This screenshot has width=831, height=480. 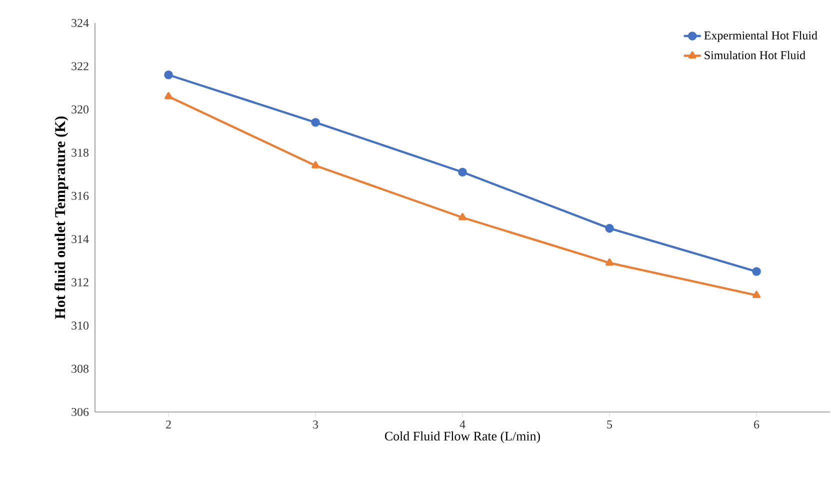 I want to click on y-tick-label: 316, so click(x=80, y=196).